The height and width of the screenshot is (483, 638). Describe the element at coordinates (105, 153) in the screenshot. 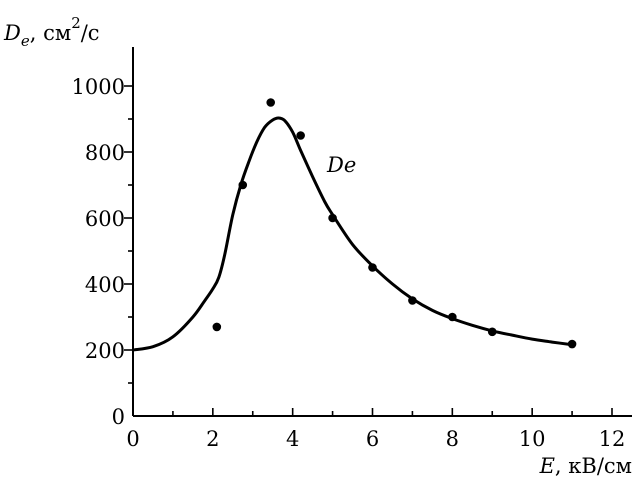

I see `y-tick-label: 800` at that location.